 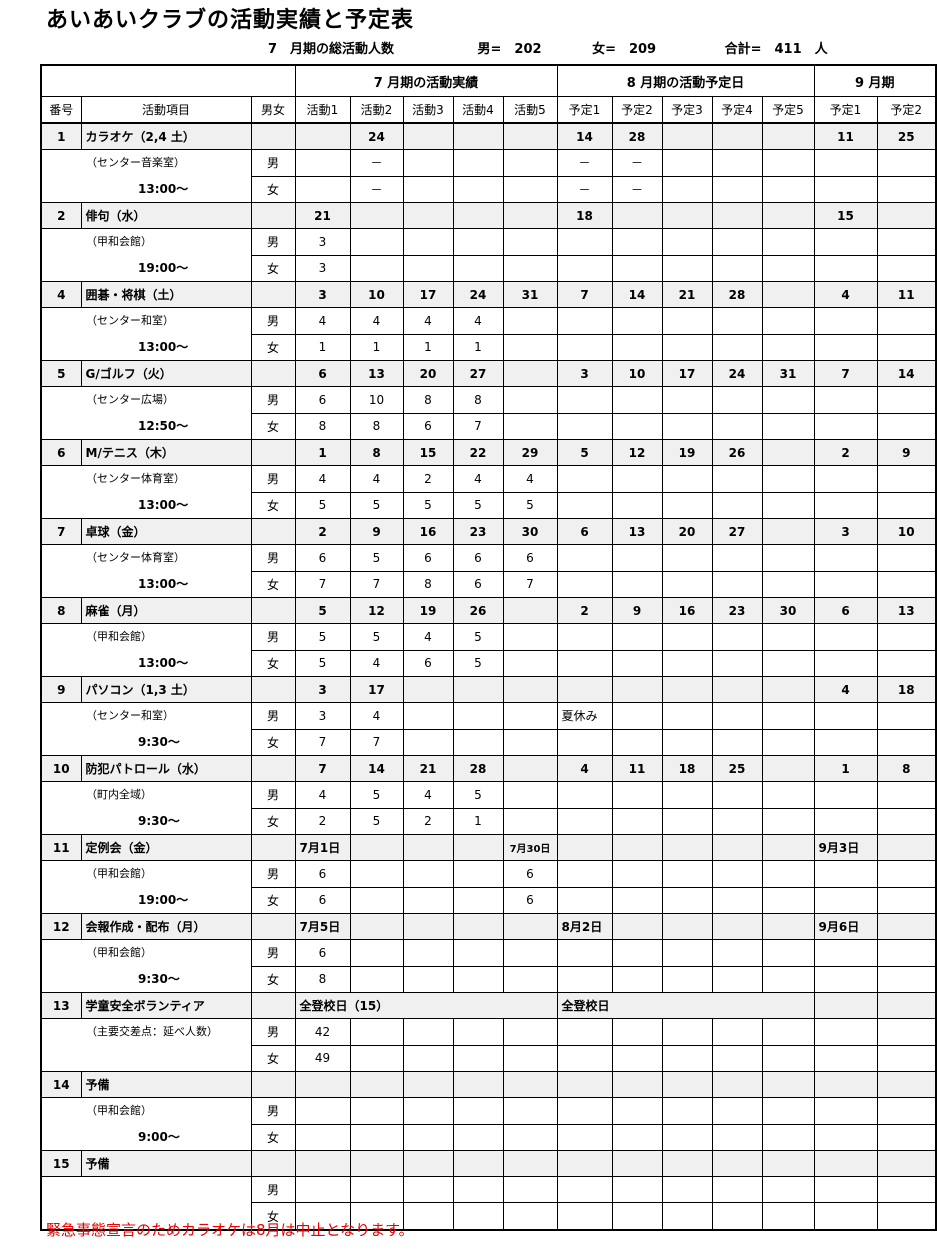 What do you see at coordinates (273, 768) in the screenshot?
I see `gender-cell-blank` at bounding box center [273, 768].